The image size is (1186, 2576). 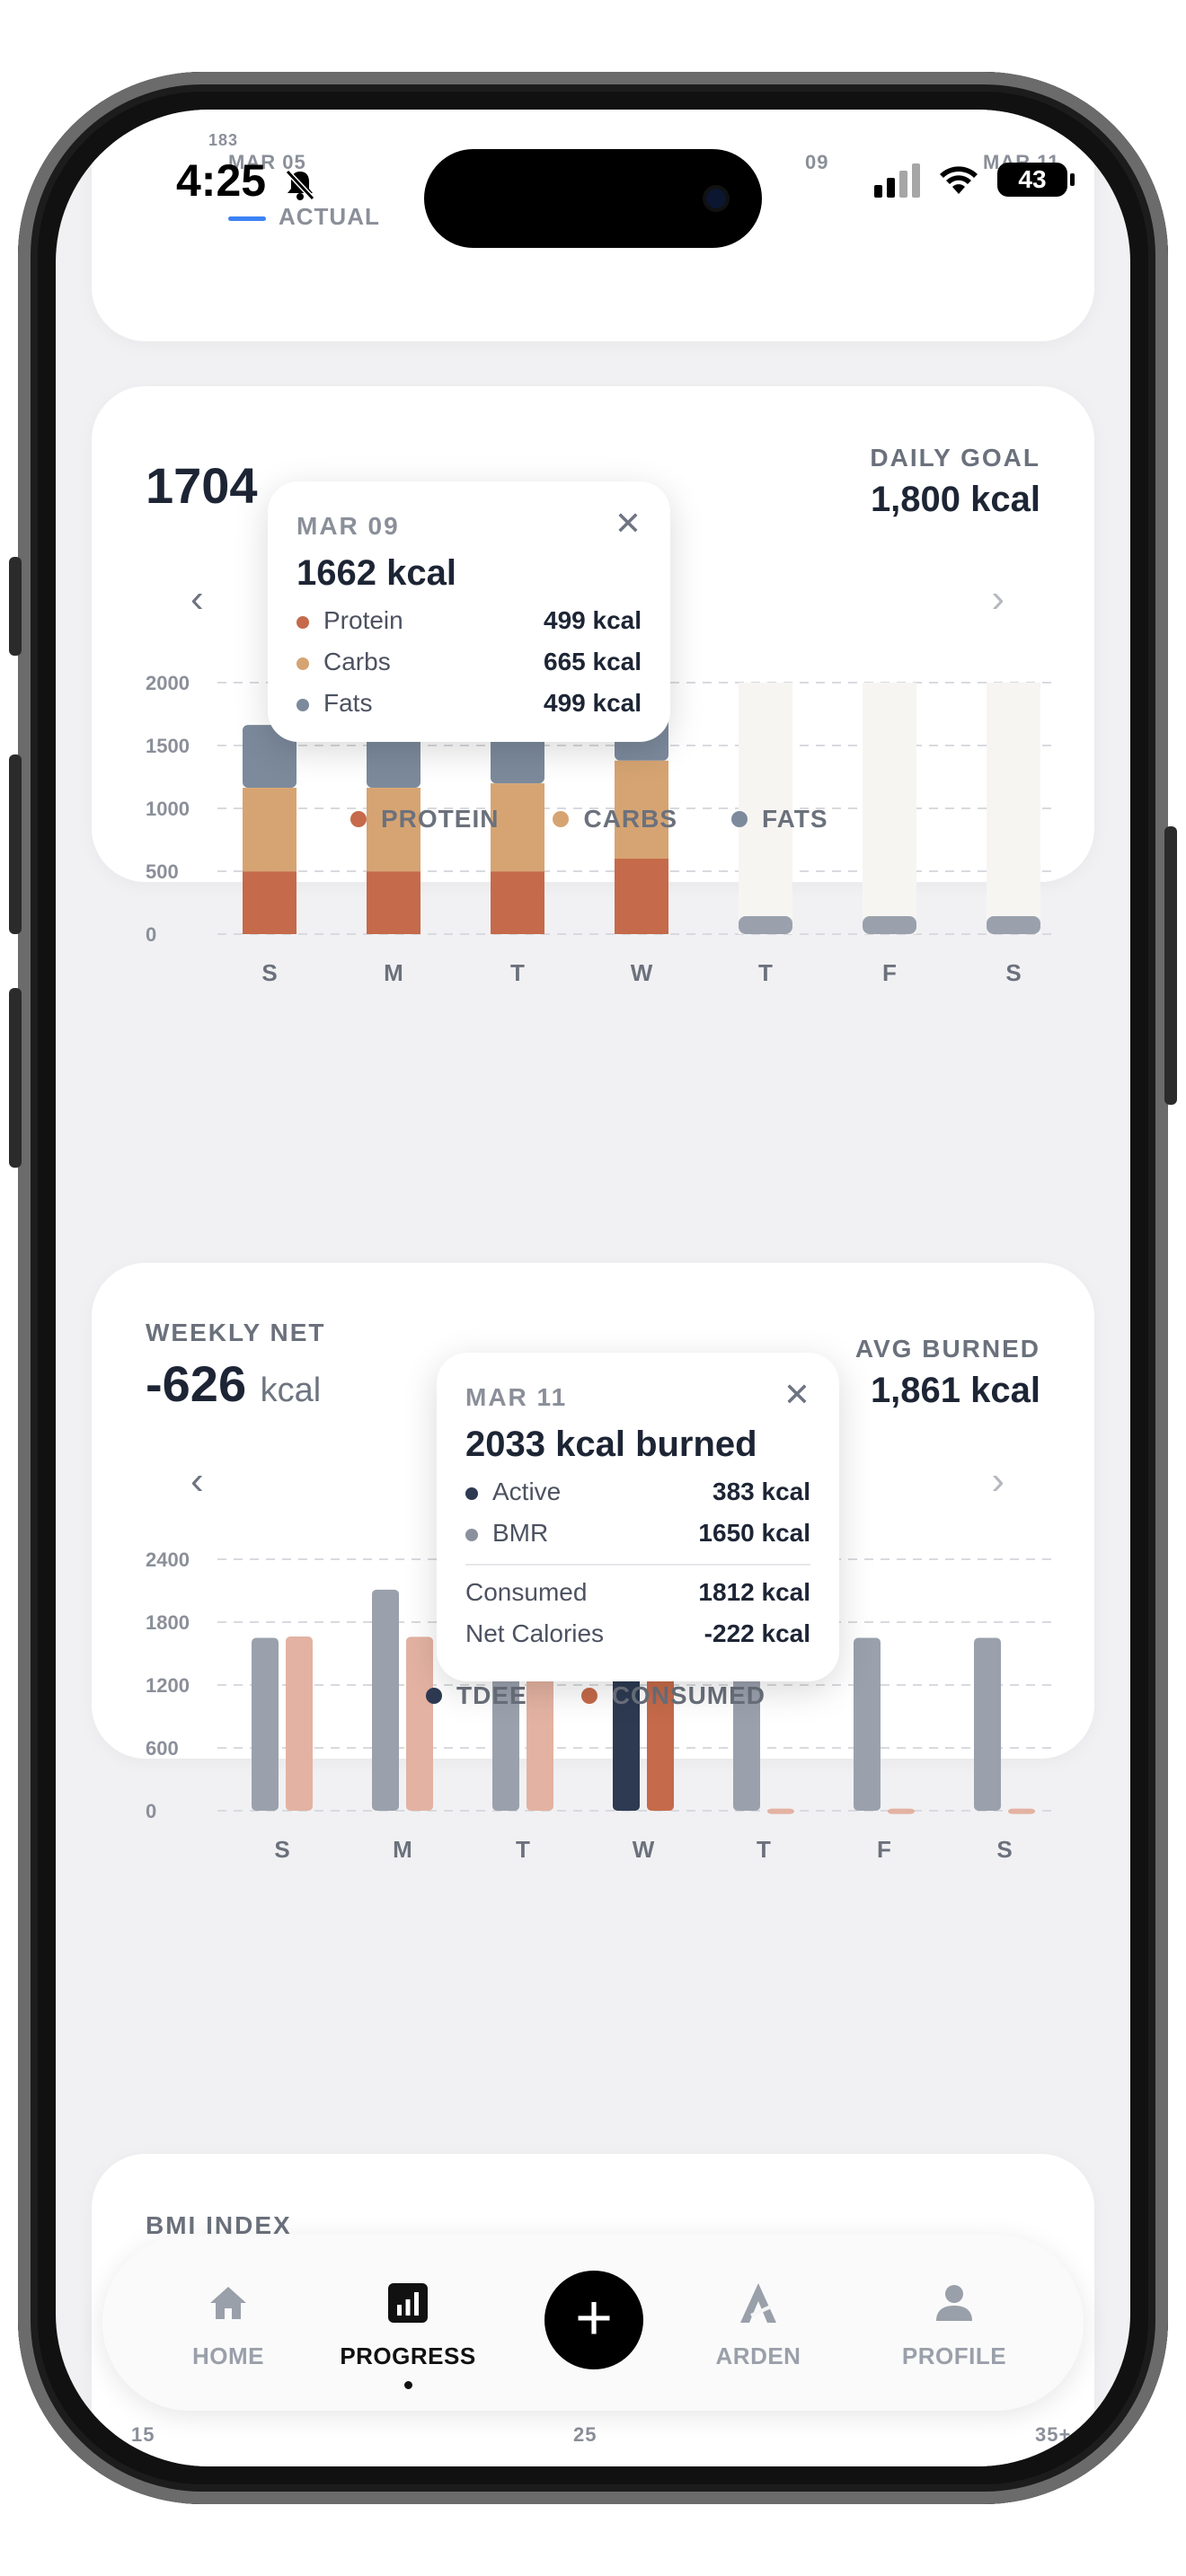 I want to click on dynamic-island, so click(x=593, y=198).